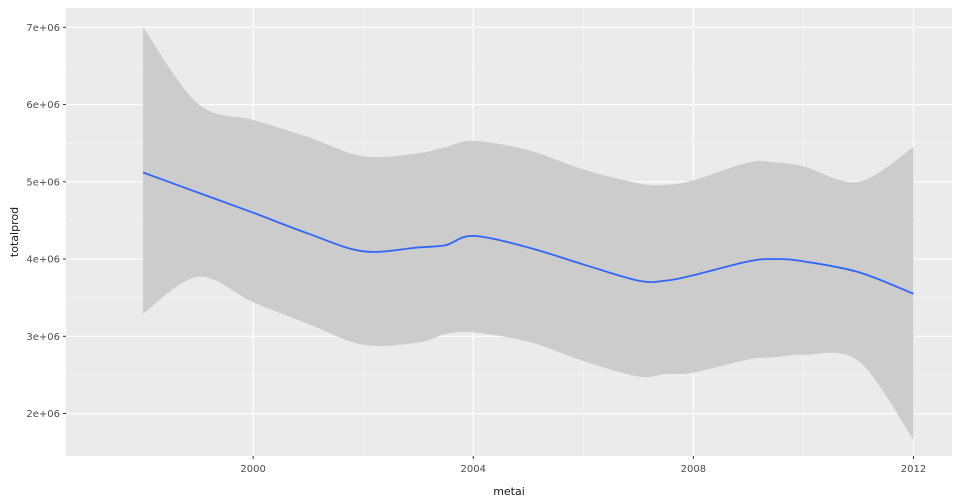  Describe the element at coordinates (43, 182) in the screenshot. I see `y-tick-label: 5e+06` at that location.